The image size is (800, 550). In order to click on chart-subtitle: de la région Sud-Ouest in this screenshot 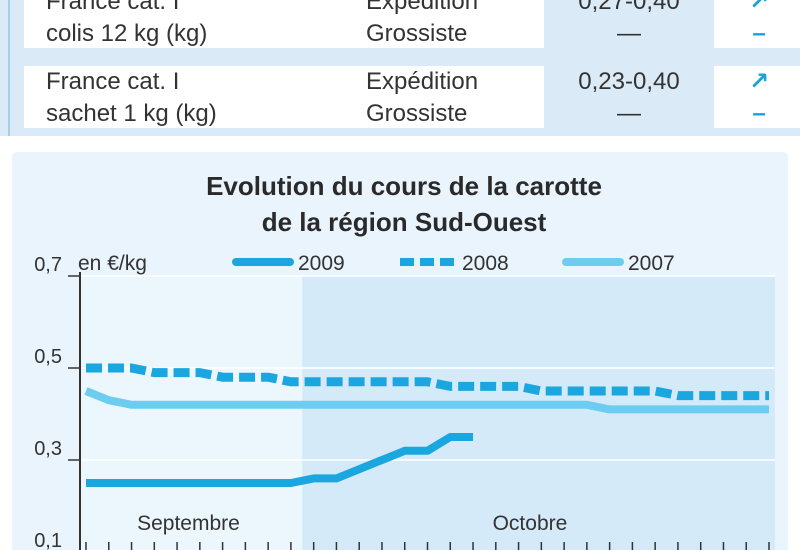, I will do `click(404, 222)`.